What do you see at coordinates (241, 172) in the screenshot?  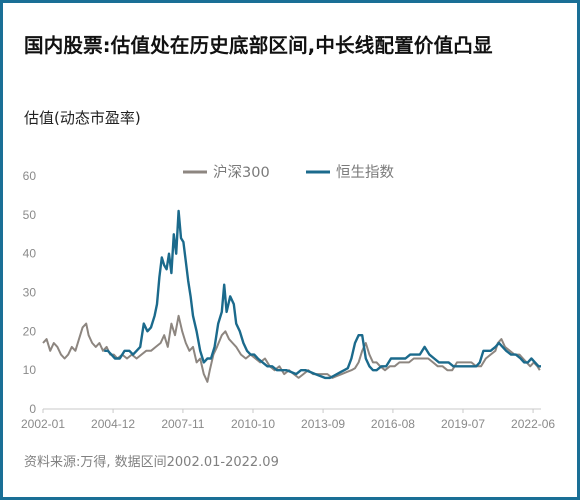 I see `legend-label: 沪深300` at bounding box center [241, 172].